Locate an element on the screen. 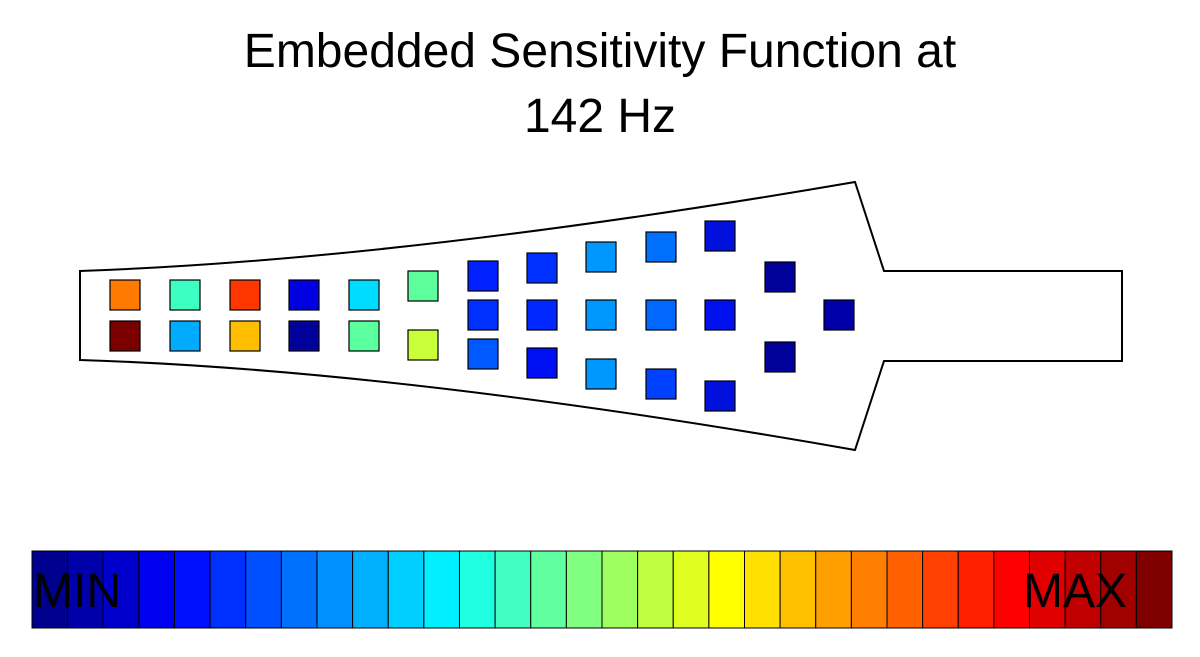  colorbar is located at coordinates (602, 589).